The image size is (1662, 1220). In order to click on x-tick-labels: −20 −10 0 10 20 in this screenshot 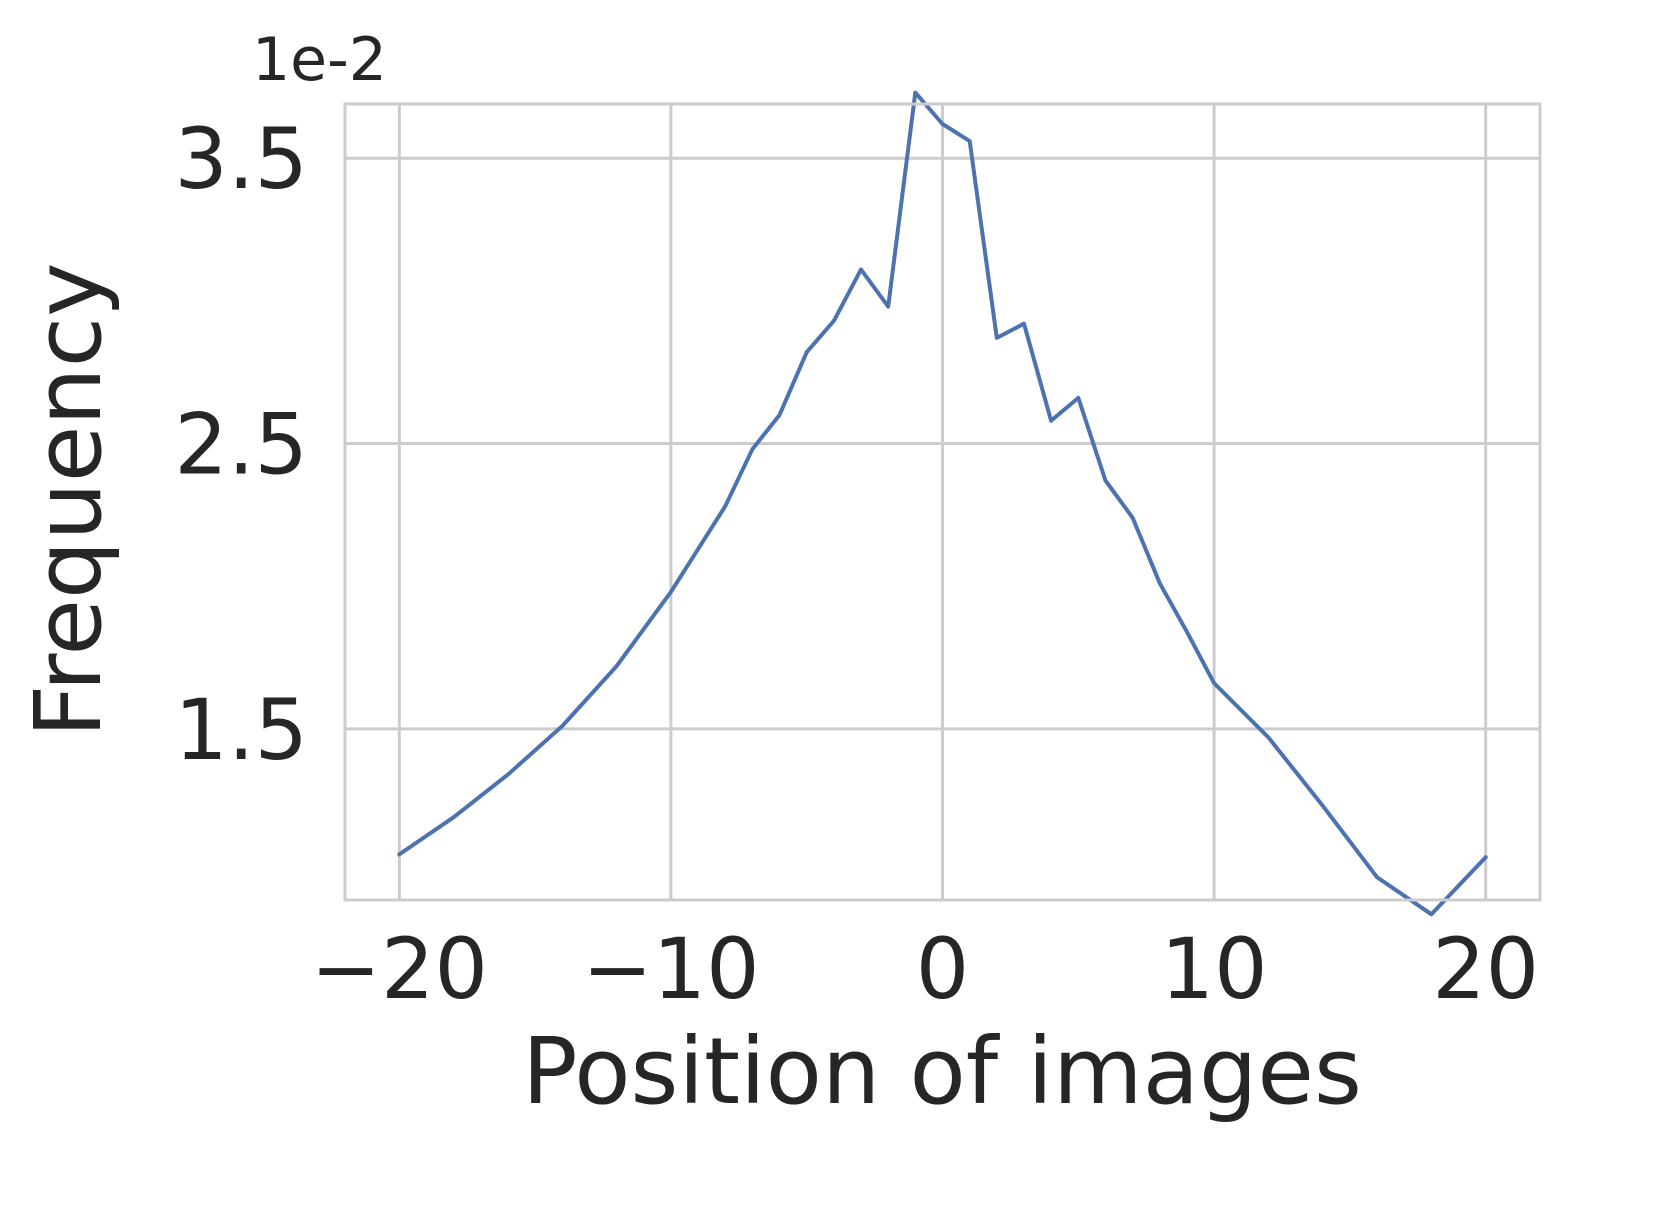, I will do `click(925, 969)`.